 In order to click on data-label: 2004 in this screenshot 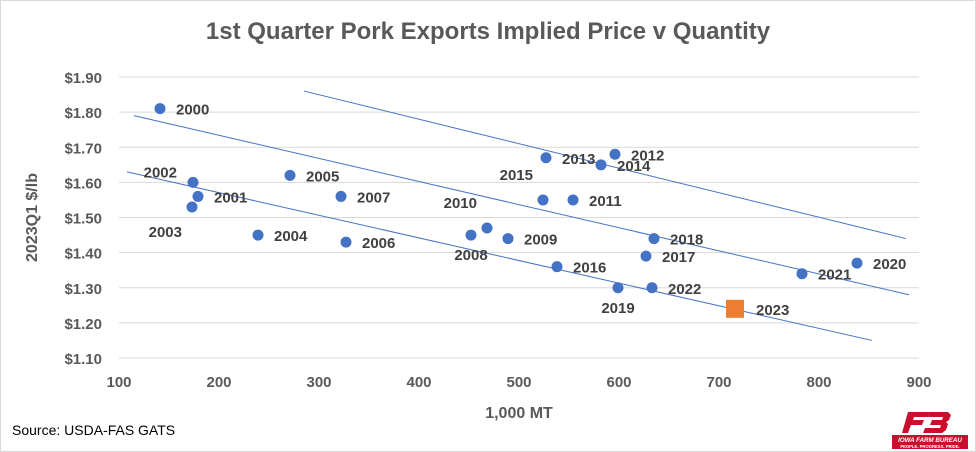, I will do `click(291, 236)`.